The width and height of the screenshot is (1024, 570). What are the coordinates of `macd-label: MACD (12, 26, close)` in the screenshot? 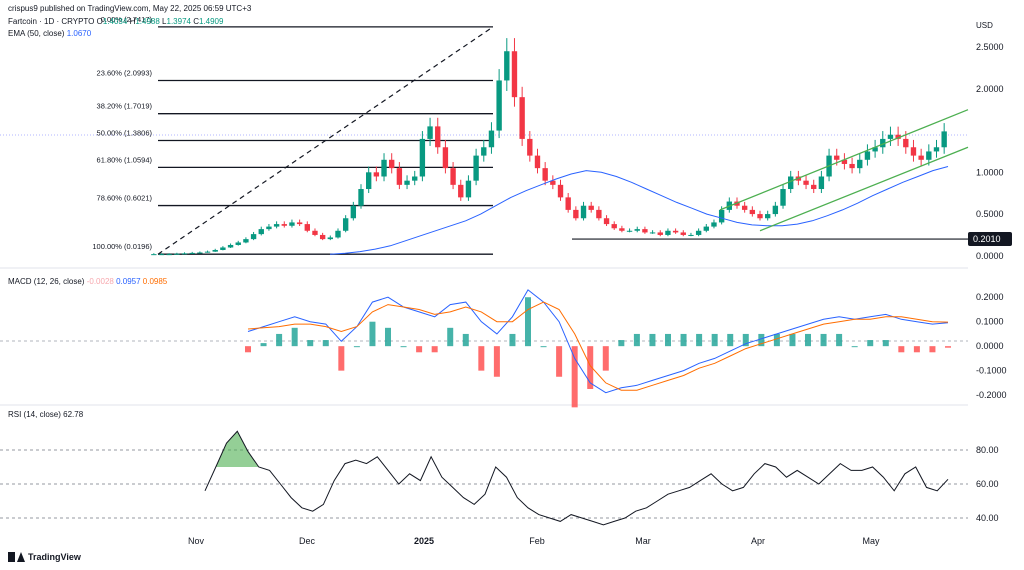 It's located at (46, 281).